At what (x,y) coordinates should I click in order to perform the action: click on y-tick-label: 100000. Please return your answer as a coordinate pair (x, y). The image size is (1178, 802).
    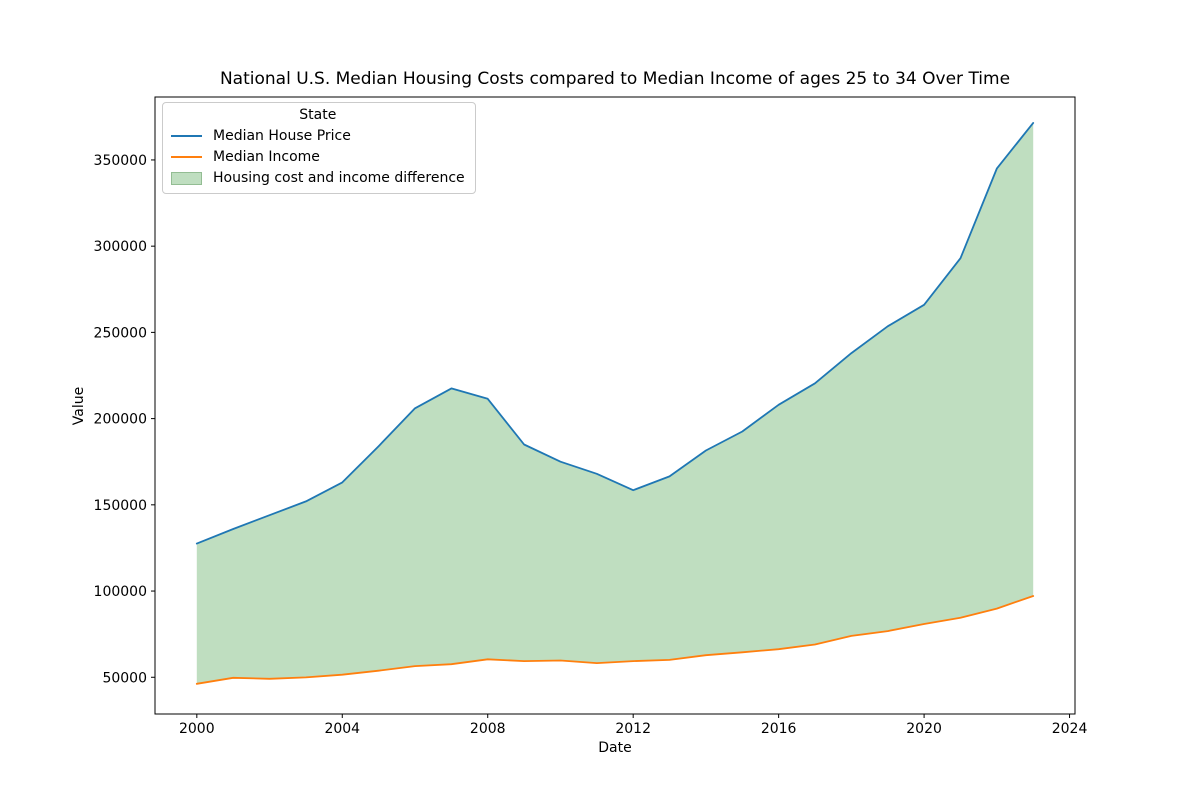
    Looking at the image, I should click on (120, 592).